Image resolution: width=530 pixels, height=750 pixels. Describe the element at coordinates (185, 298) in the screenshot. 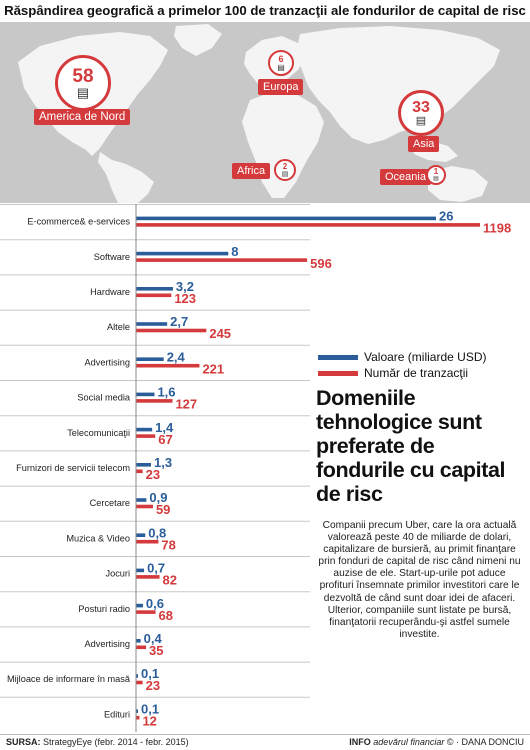

I see `data-label-count: 123` at that location.